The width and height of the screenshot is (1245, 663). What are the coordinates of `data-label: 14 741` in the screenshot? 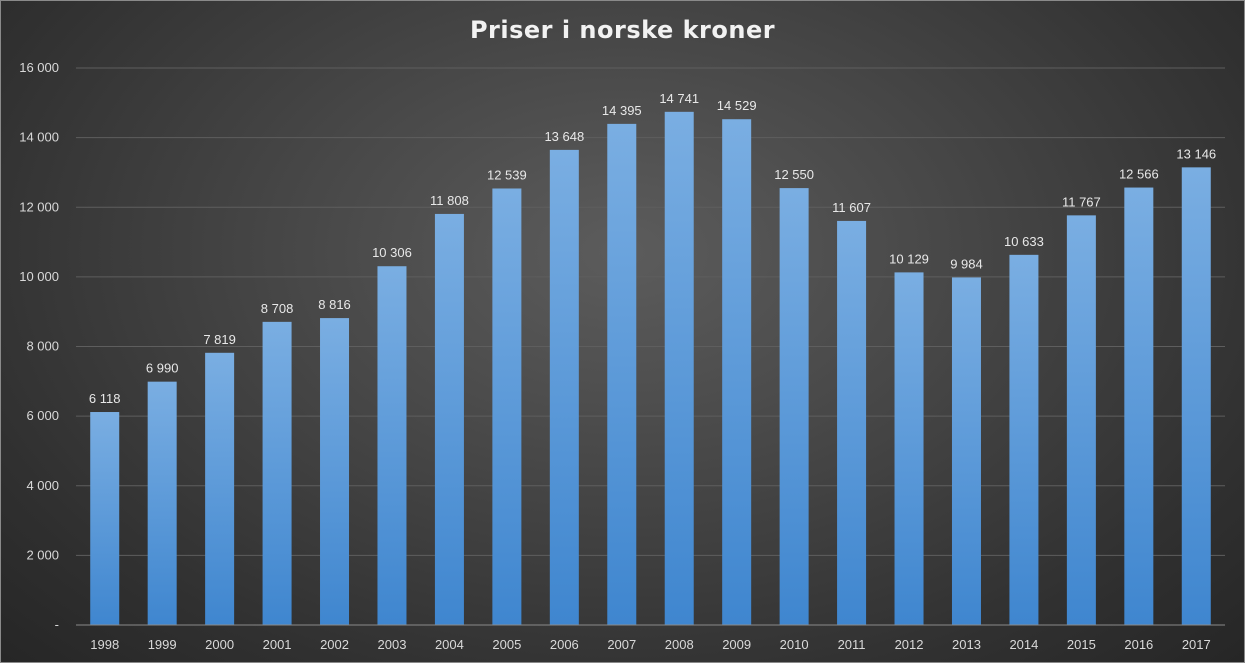 It's located at (679, 98).